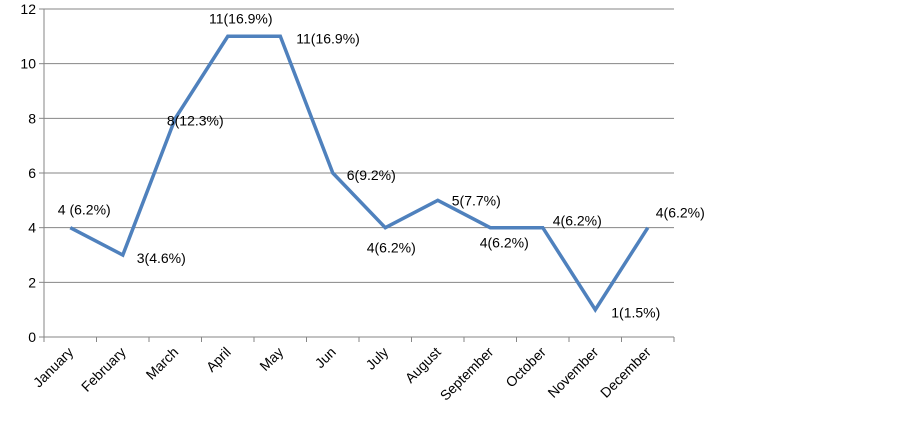  Describe the element at coordinates (525, 367) in the screenshot. I see `x-tick-label: October` at that location.